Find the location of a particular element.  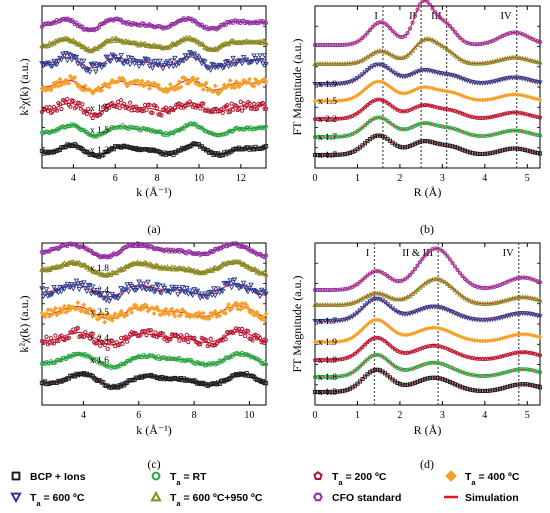

x-axis-label: R (Å) is located at coordinates (428, 192).